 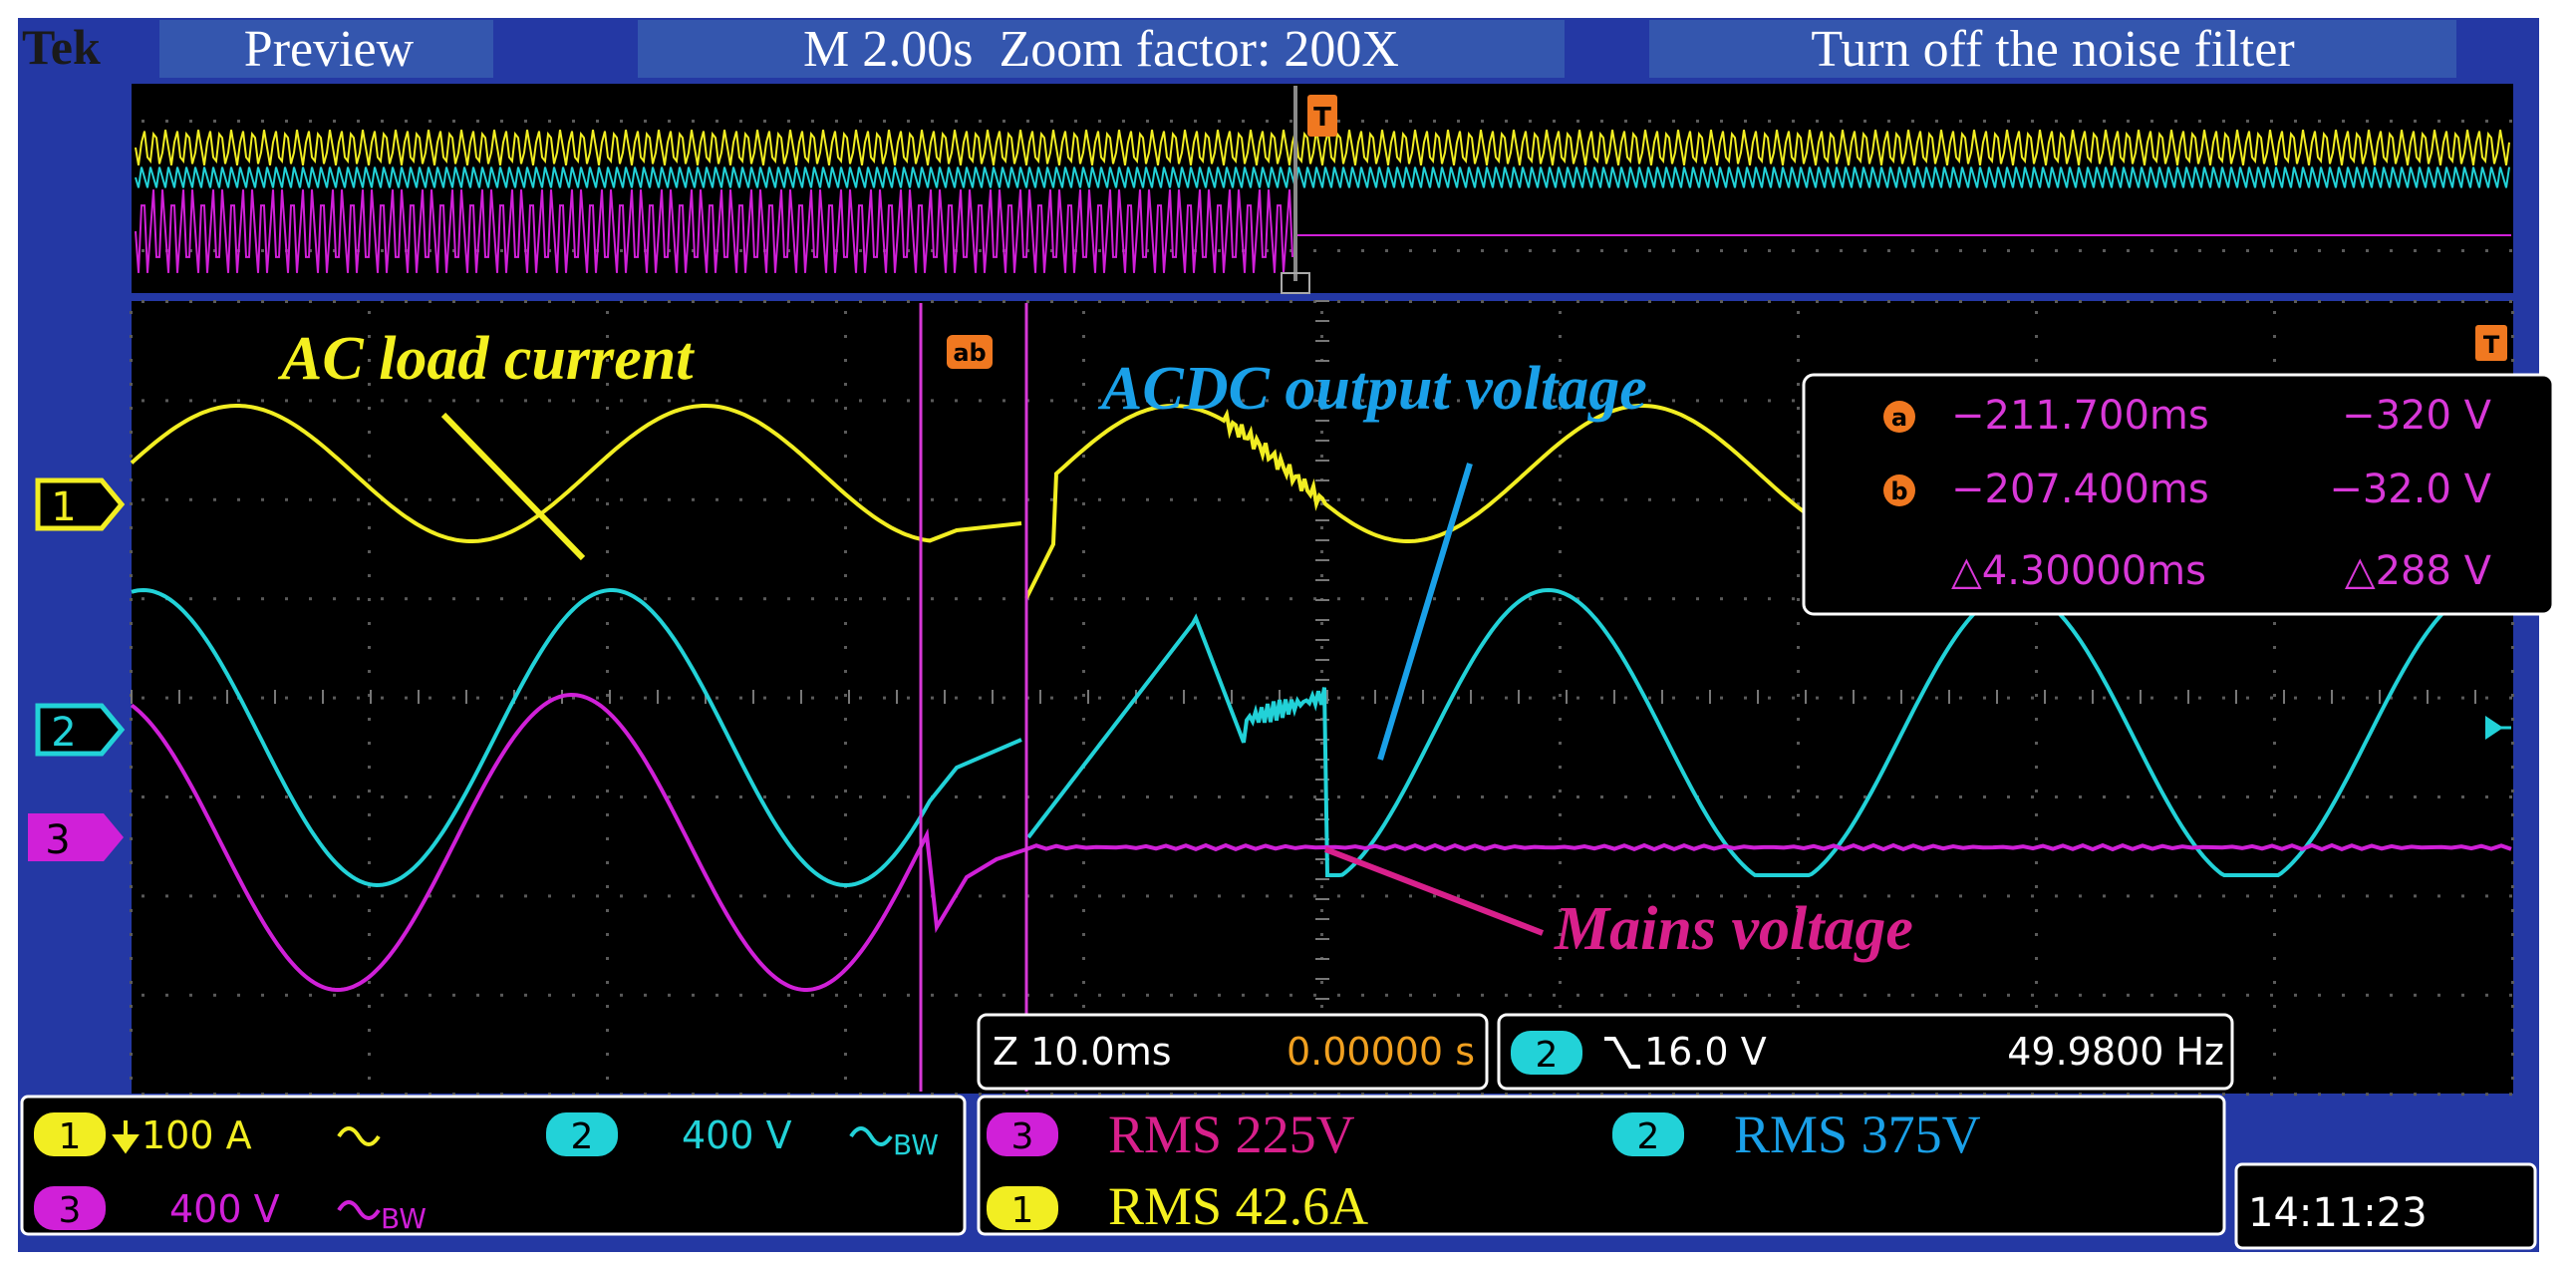 I want to click on cursor-delta-value: △288 V, so click(x=2418, y=571).